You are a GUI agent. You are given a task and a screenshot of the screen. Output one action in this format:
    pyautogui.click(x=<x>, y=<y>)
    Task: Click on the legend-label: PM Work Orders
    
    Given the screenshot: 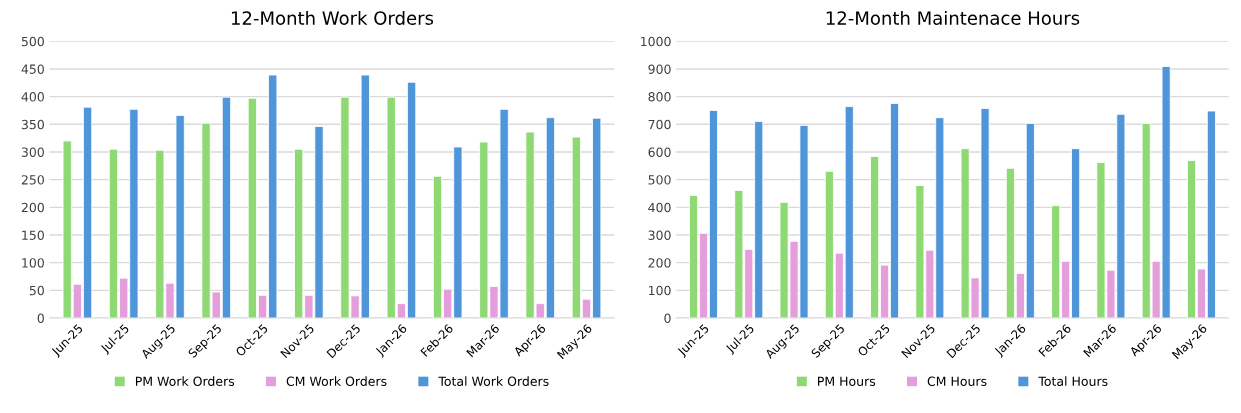 What is the action you would take?
    pyautogui.click(x=185, y=381)
    